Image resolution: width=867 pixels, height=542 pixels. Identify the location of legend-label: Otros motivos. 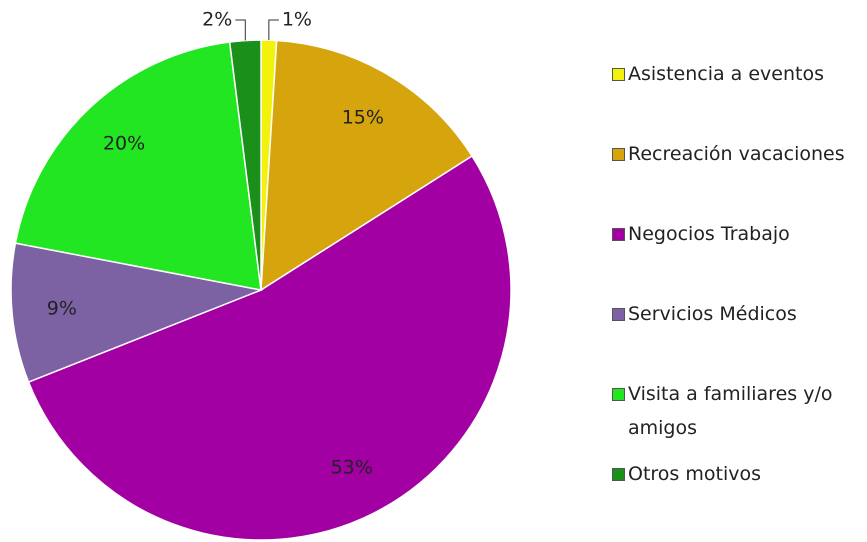
(694, 474).